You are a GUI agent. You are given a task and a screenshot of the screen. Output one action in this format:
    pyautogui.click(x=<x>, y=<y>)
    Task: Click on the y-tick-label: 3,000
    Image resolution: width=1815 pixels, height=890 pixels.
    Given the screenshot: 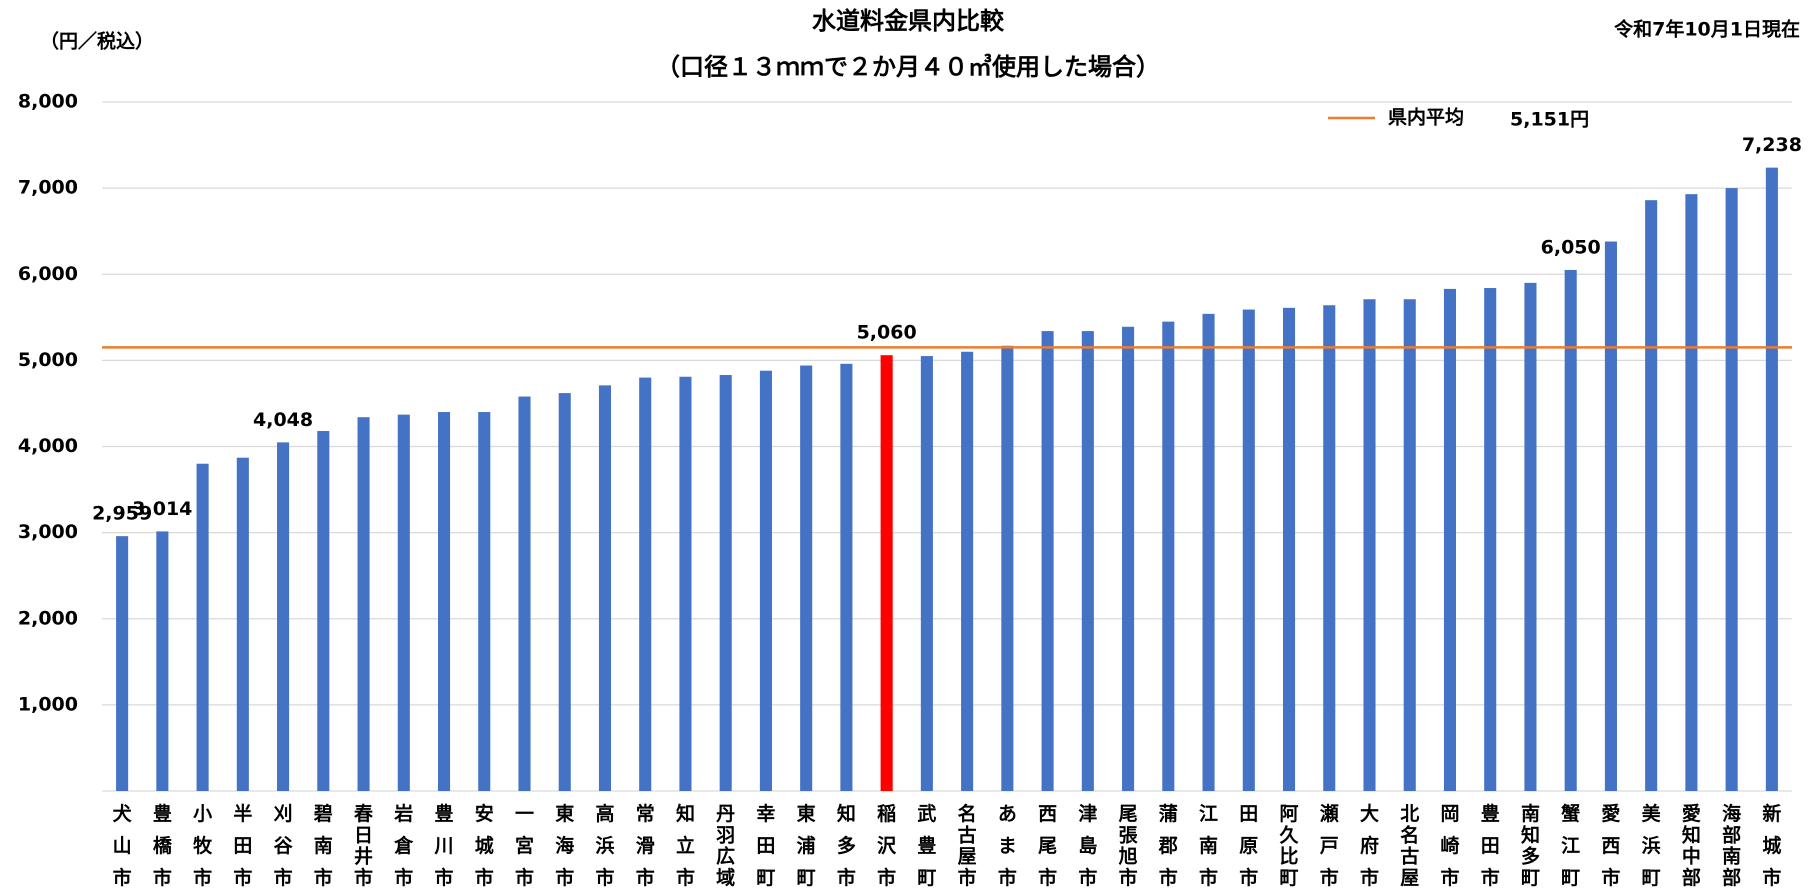 What is the action you would take?
    pyautogui.click(x=48, y=532)
    